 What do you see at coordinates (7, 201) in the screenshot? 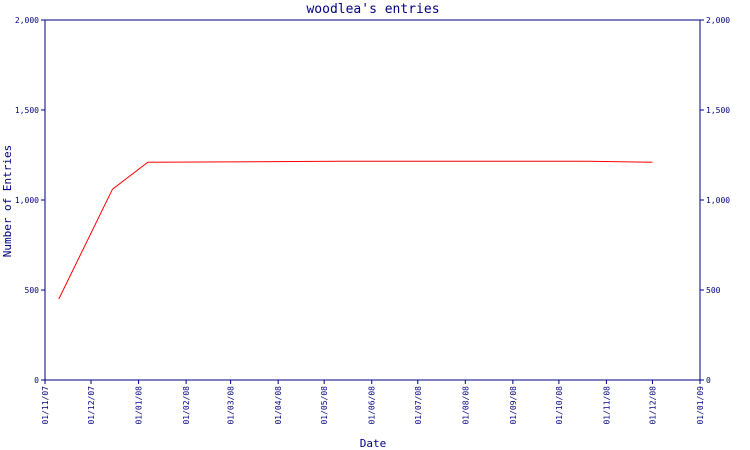
I see `y-axis-label: Number of Entries` at bounding box center [7, 201].